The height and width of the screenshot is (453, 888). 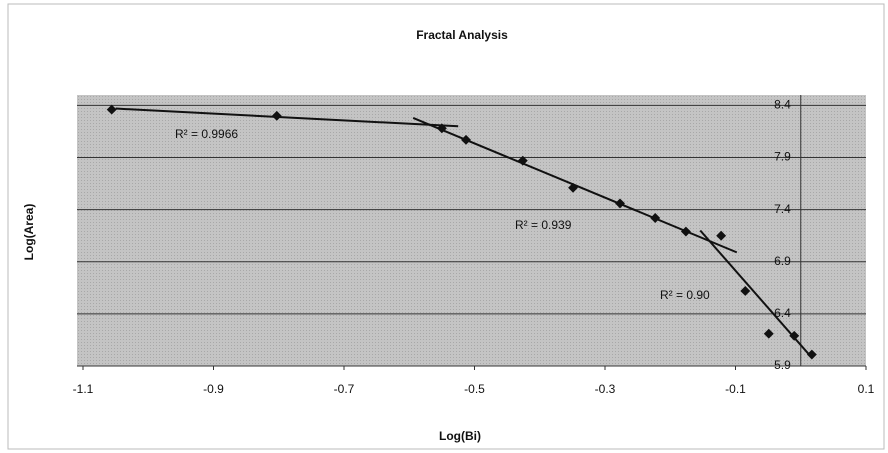 I want to click on trendline-label: R² = 0.90, so click(x=685, y=295).